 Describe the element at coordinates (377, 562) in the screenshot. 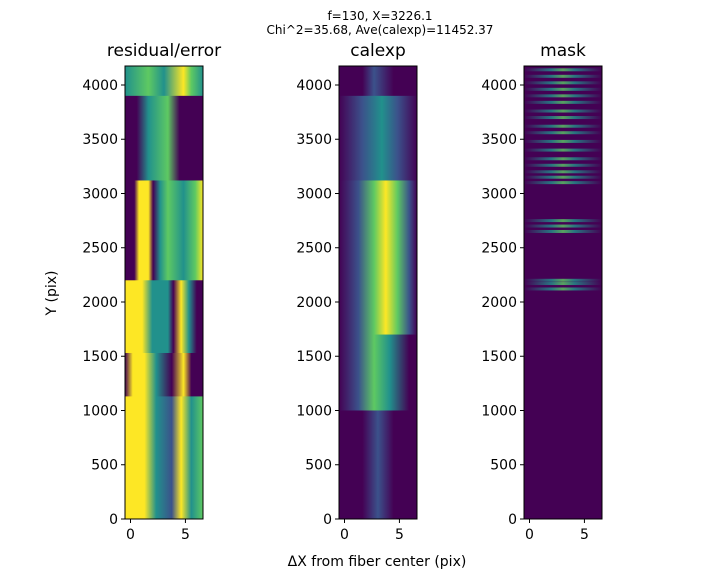

I see `x-axis-label: ΔX from fiber center (pix)` at that location.